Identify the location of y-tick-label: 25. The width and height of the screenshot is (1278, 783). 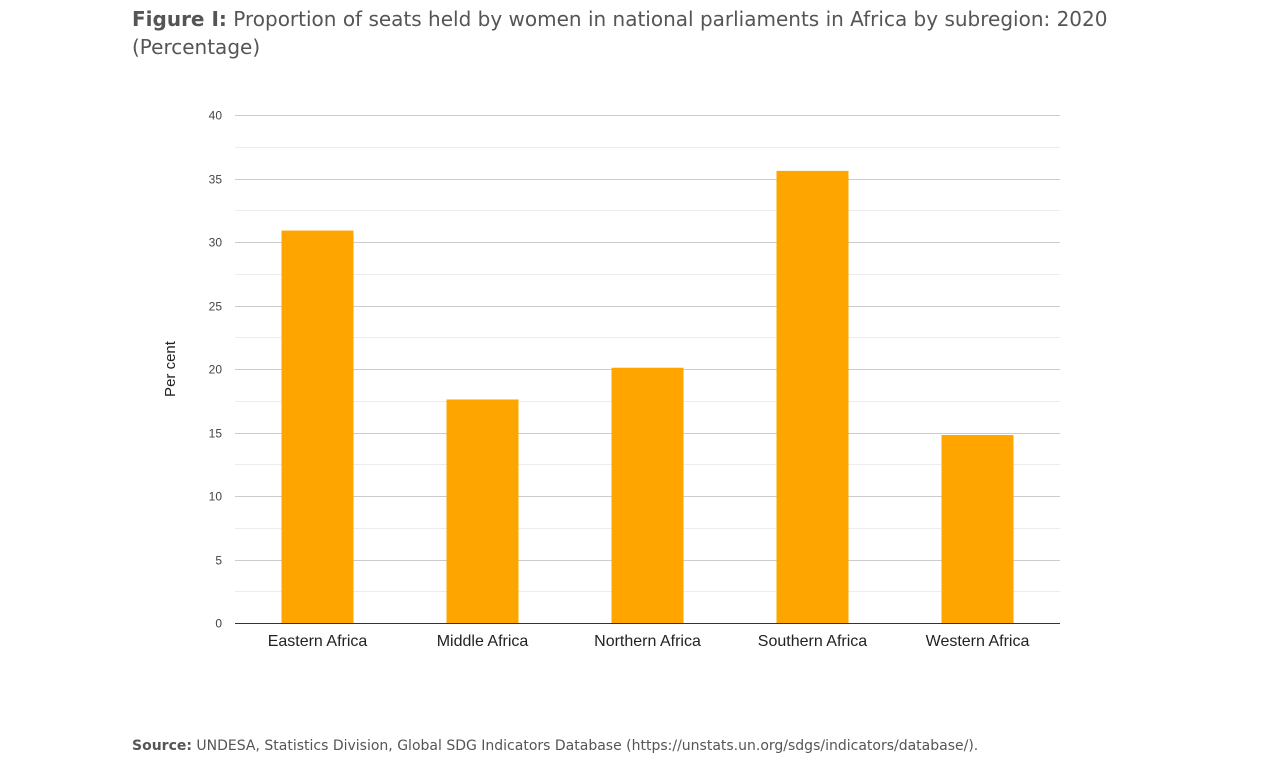
(216, 307).